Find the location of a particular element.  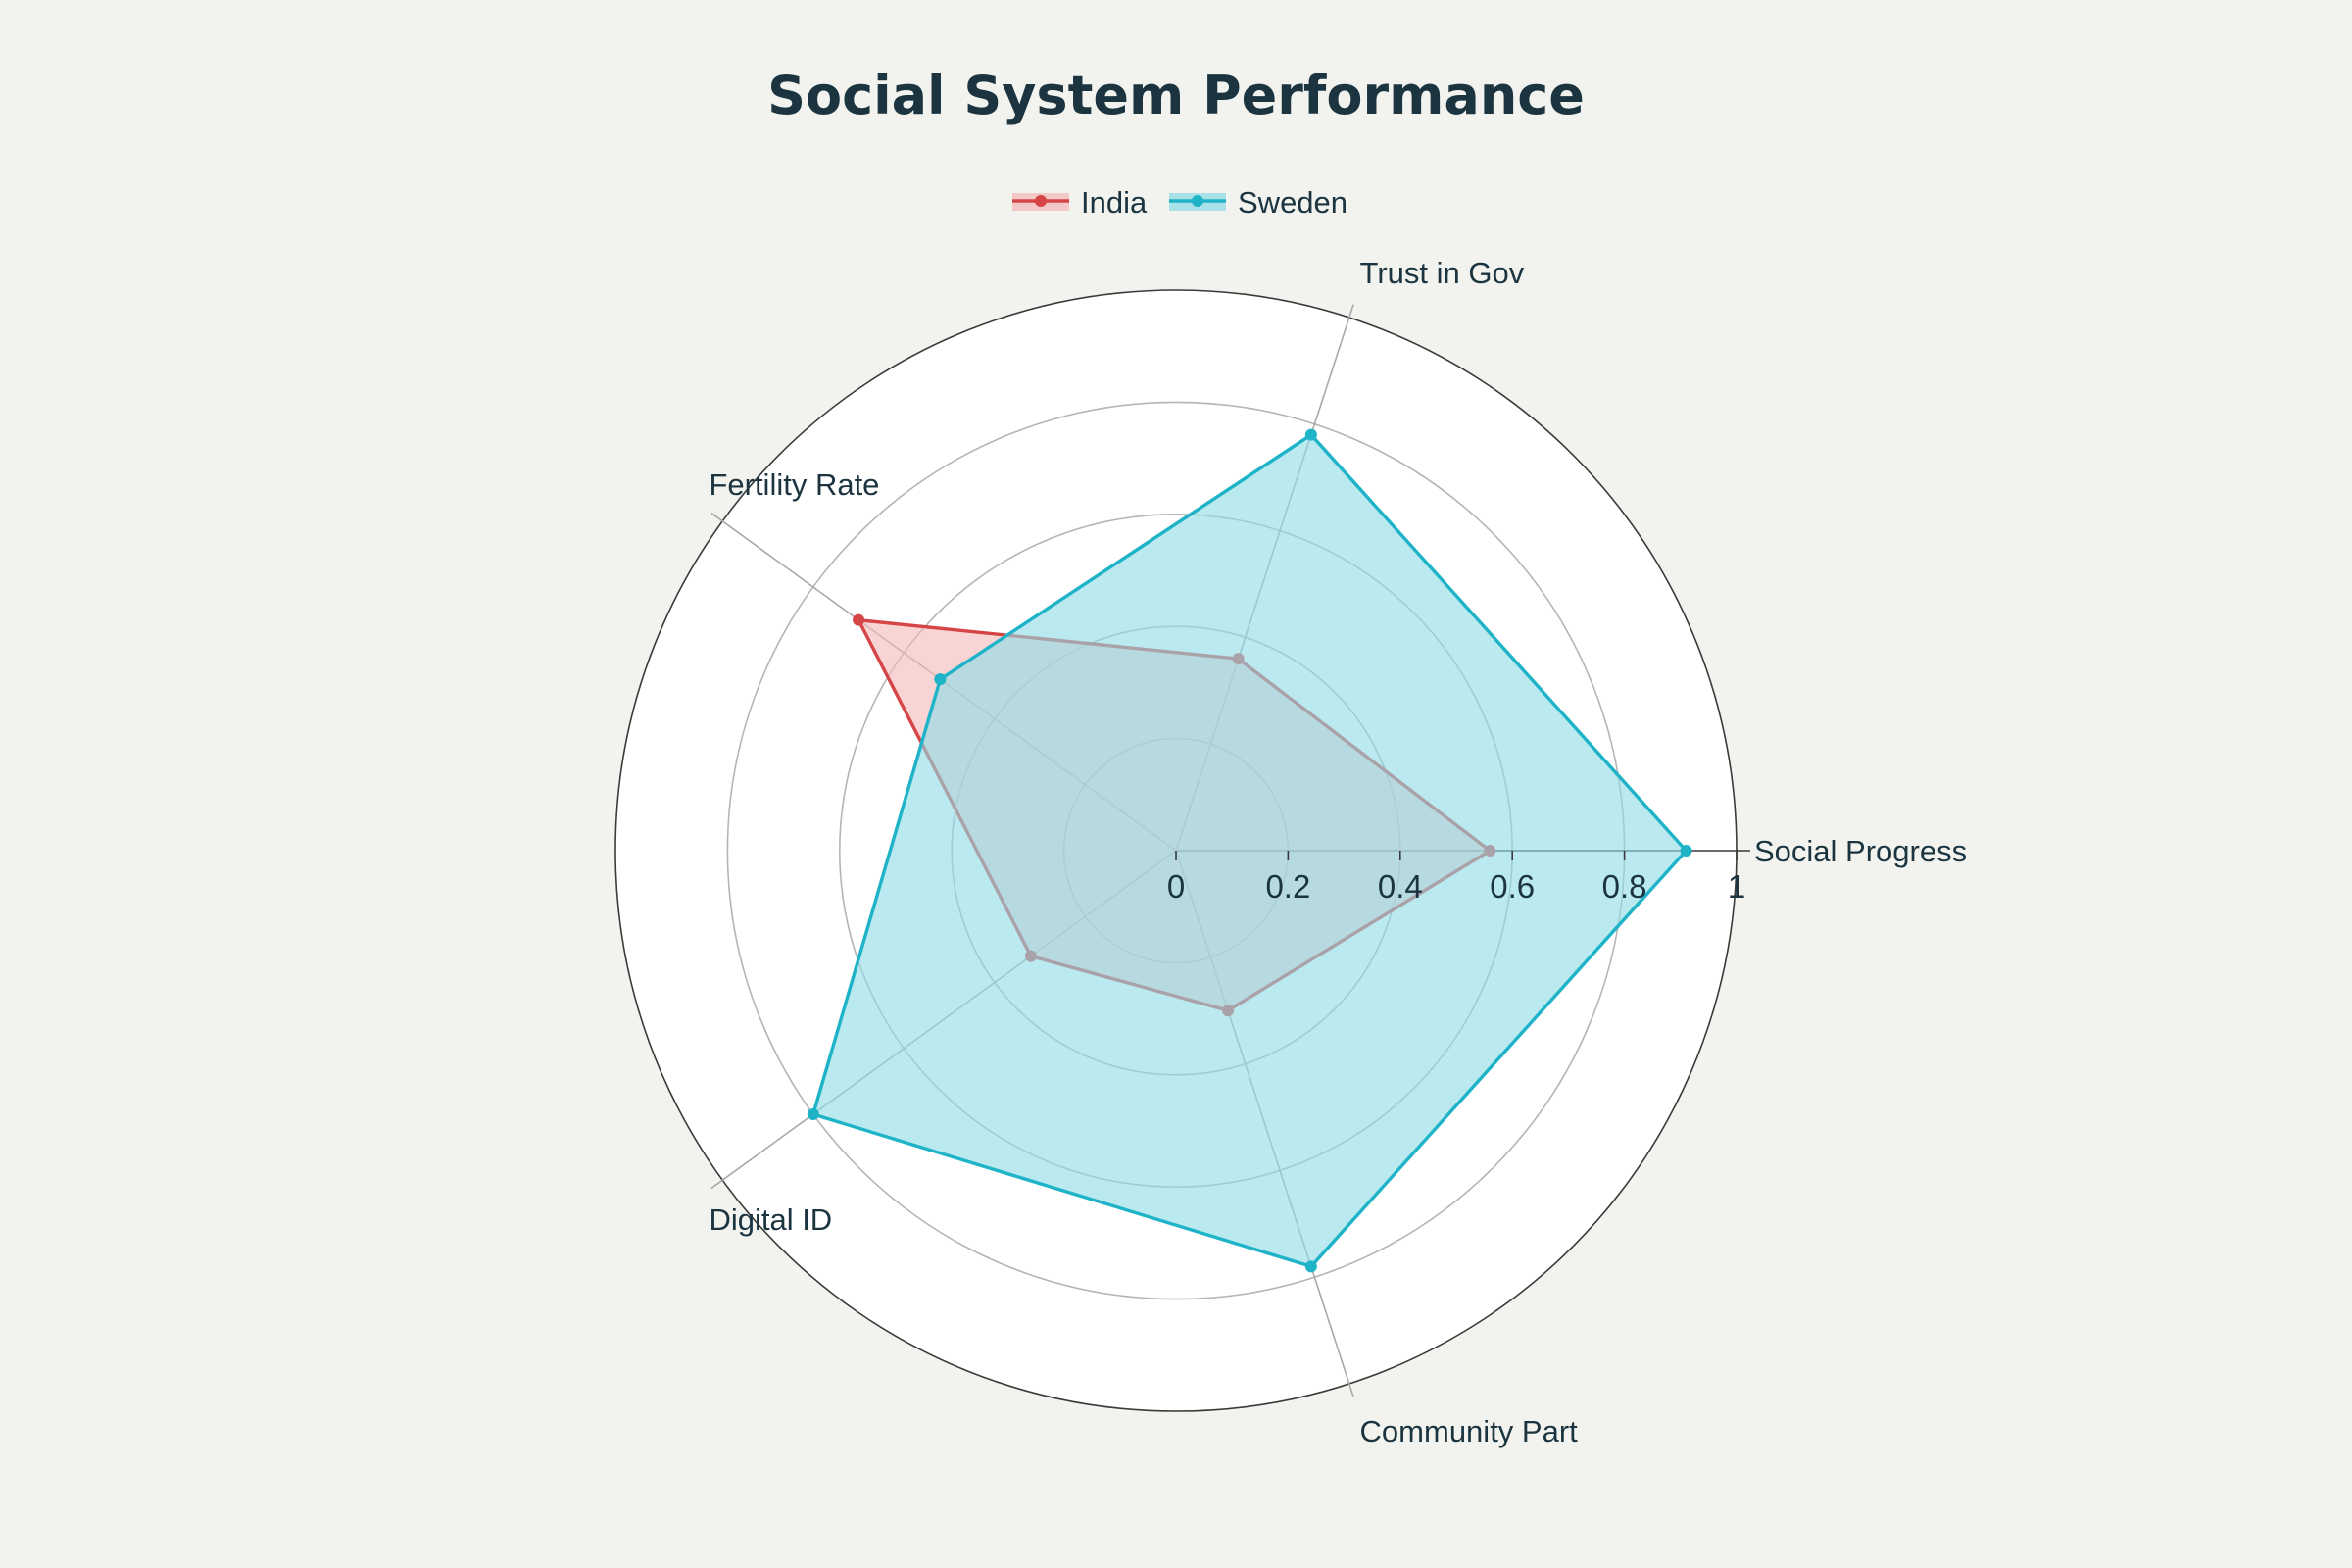

legend: India Sweden is located at coordinates (1180, 202).